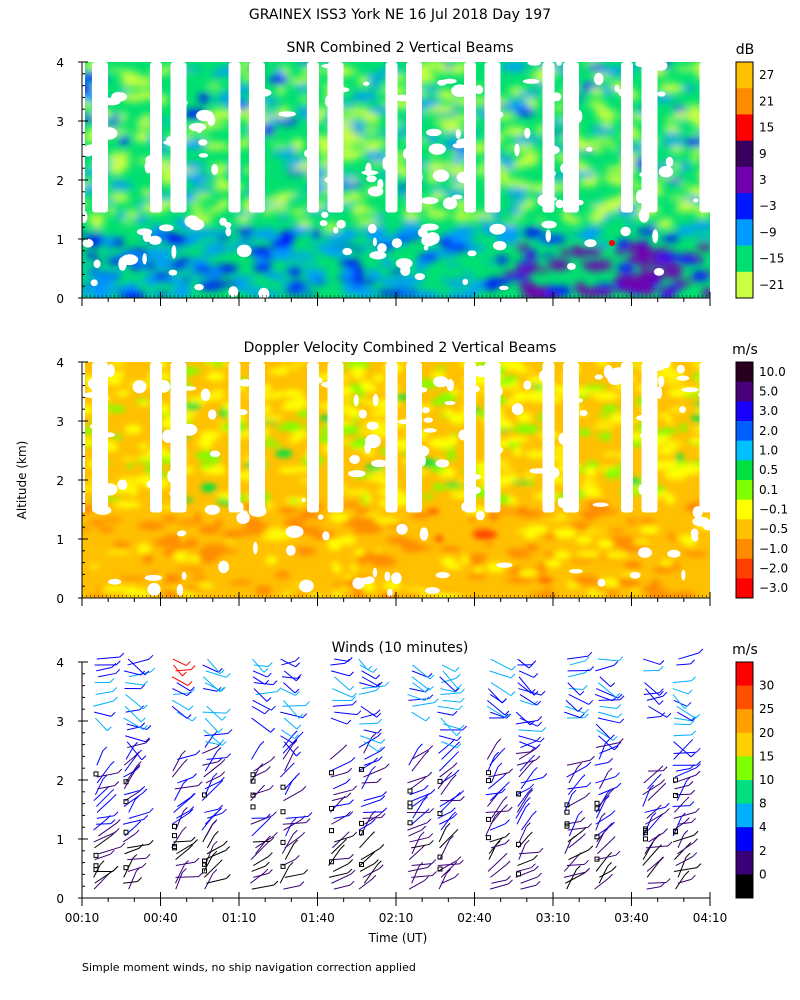 The width and height of the screenshot is (800, 1000). Describe the element at coordinates (771, 259) in the screenshot. I see `colorbar-label: −15` at that location.